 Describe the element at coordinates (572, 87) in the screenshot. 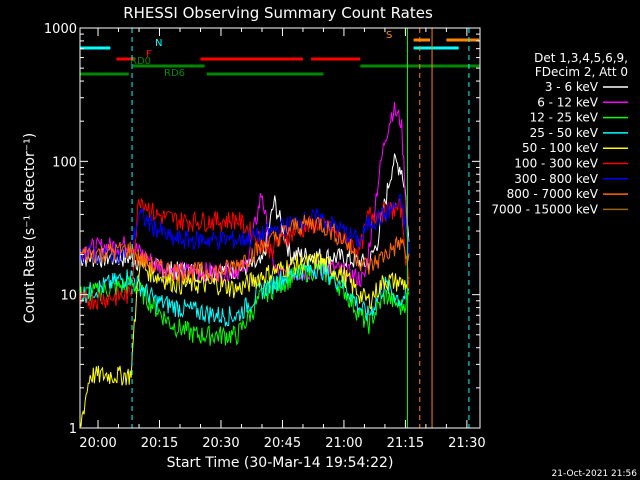

I see `legend-item-label: 3 - 6 keV` at that location.